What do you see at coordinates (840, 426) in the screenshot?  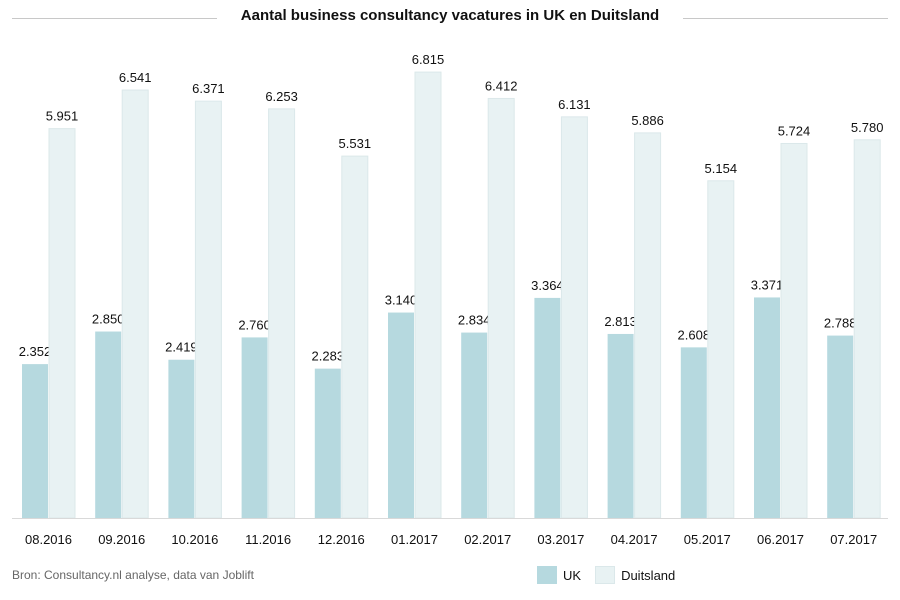 I see `bar-uk-07.2017` at bounding box center [840, 426].